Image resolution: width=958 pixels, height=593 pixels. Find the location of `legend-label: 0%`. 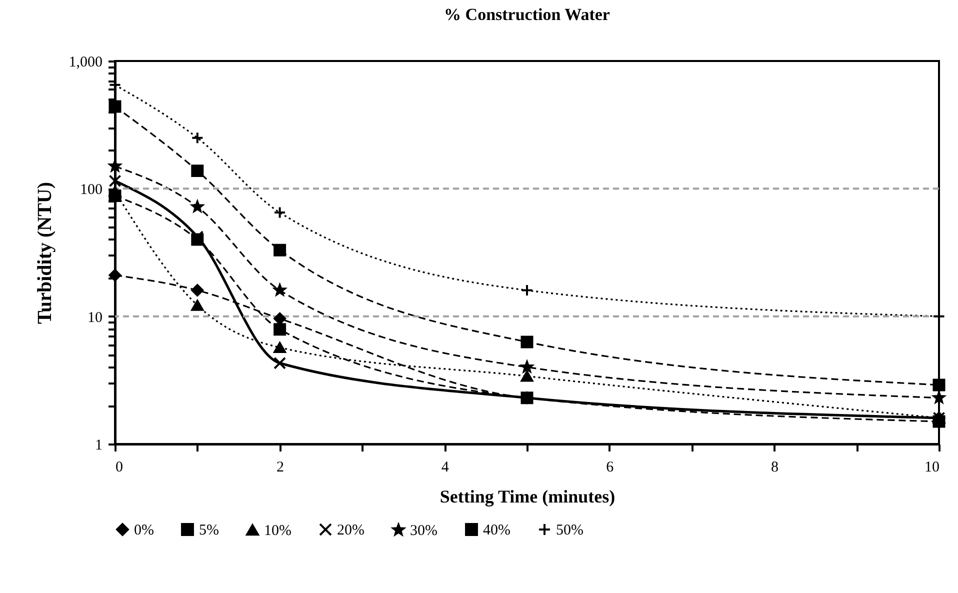

legend-label: 0% is located at coordinates (144, 530).